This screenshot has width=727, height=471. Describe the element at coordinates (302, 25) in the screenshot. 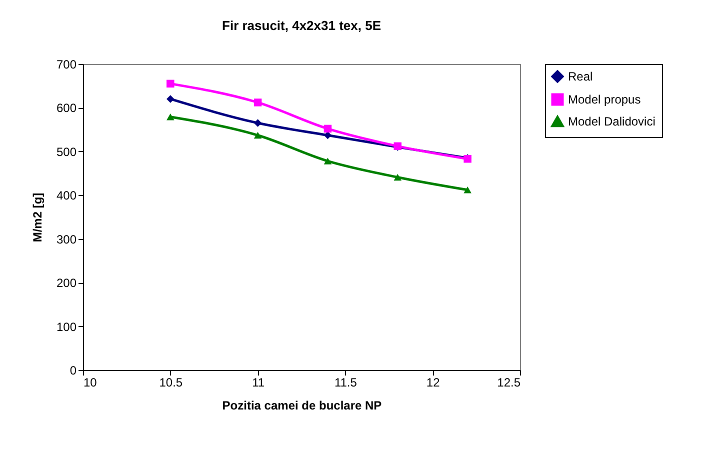

I see `chart-title: Fir rasucit, 4x2x31 tex, 5E` at that location.